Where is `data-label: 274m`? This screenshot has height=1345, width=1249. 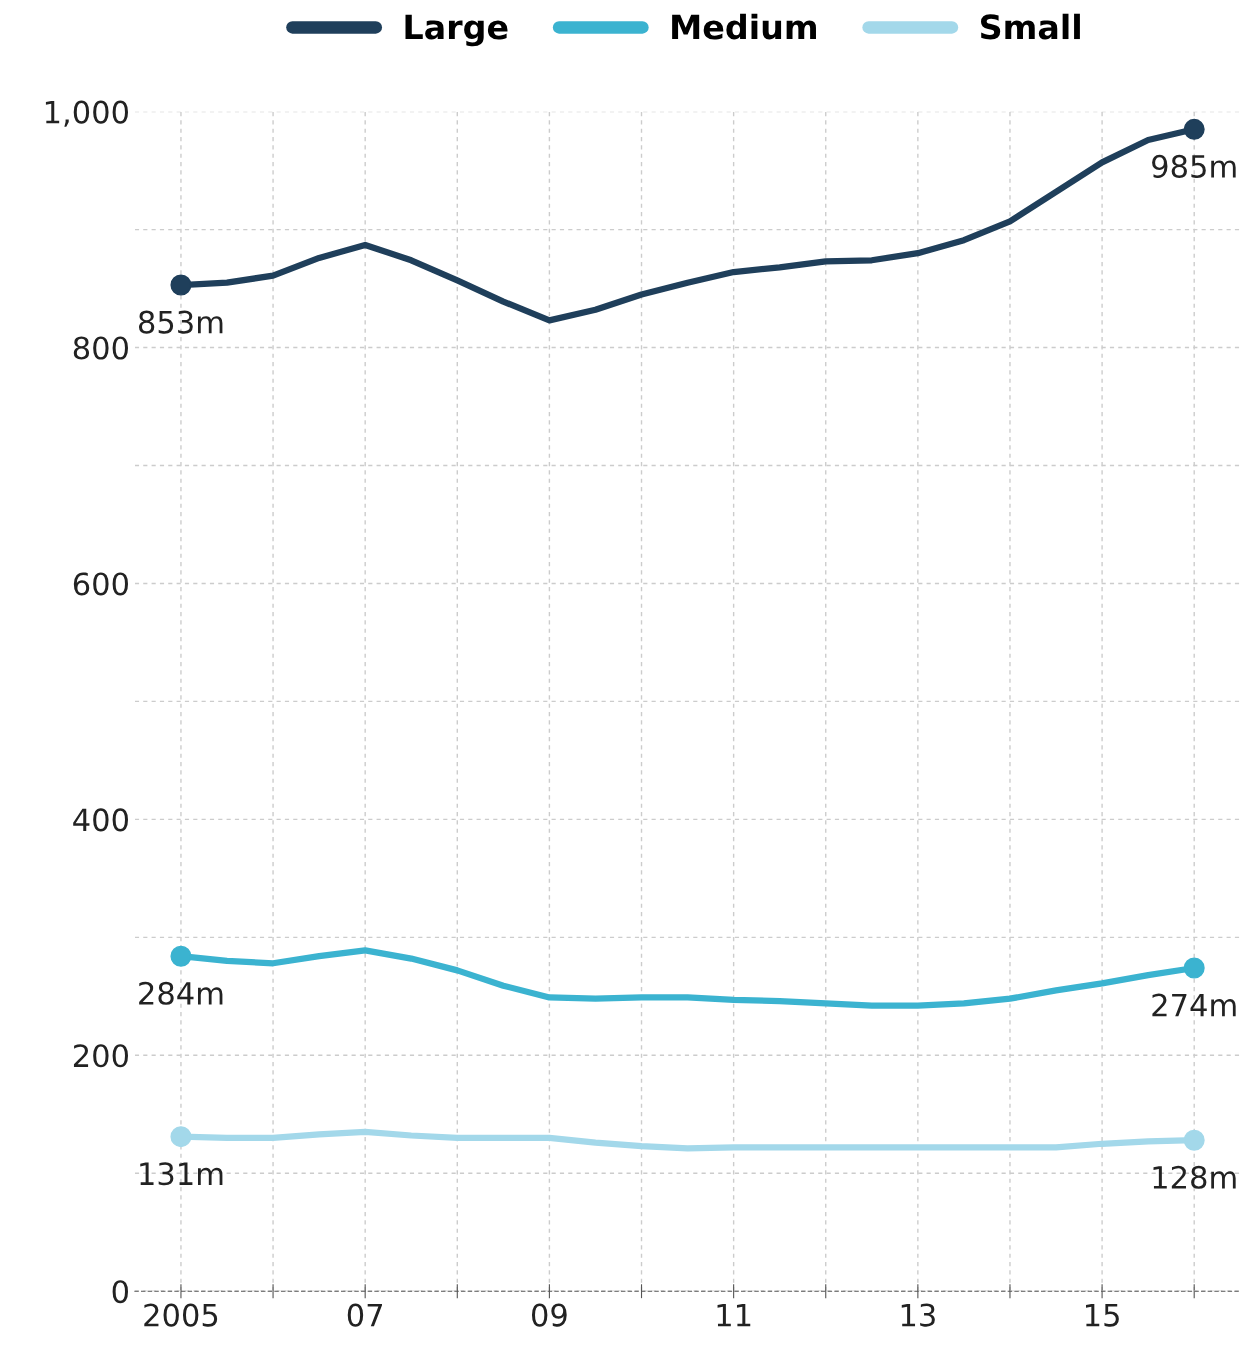 data-label: 274m is located at coordinates (1194, 1005).